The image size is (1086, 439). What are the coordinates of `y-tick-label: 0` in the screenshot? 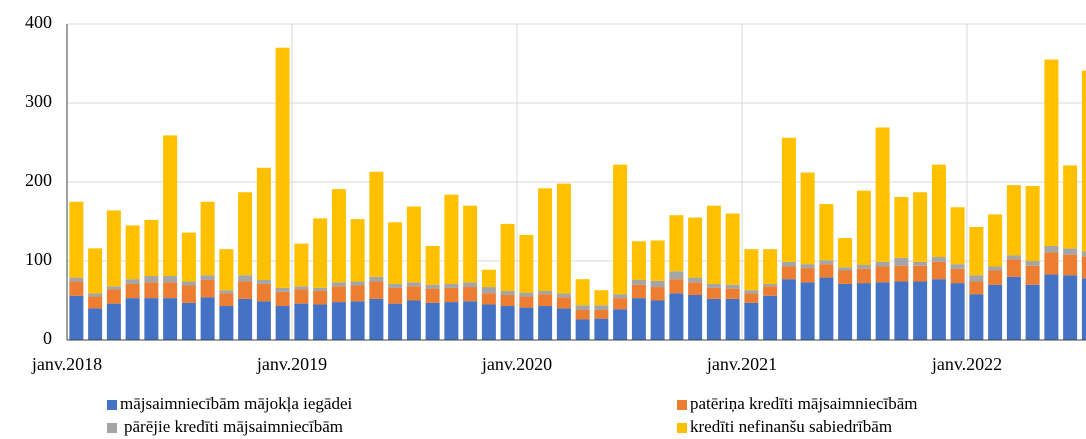 It's located at (47, 338).